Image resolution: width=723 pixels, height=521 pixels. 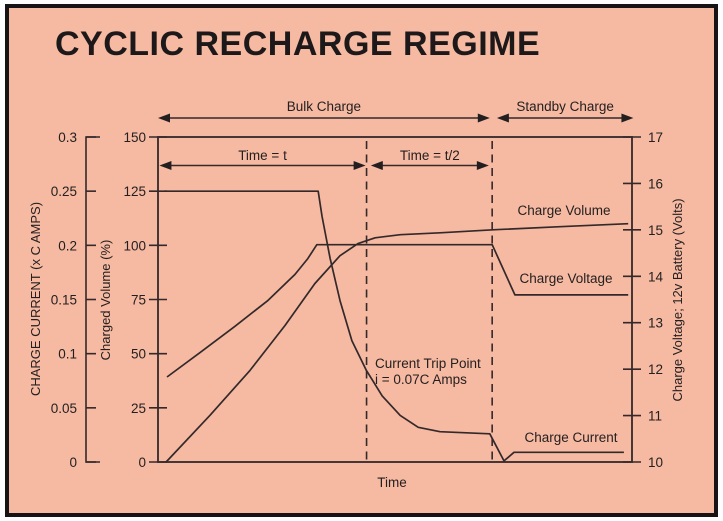 What do you see at coordinates (134, 191) in the screenshot?
I see `volume-tick-label: 125` at bounding box center [134, 191].